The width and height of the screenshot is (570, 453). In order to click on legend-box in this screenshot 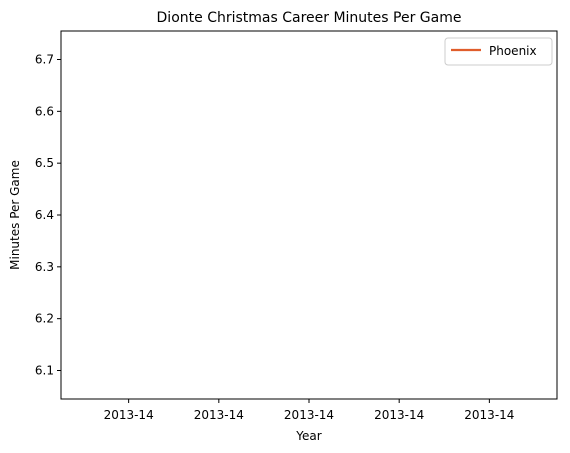, I will do `click(498, 51)`.